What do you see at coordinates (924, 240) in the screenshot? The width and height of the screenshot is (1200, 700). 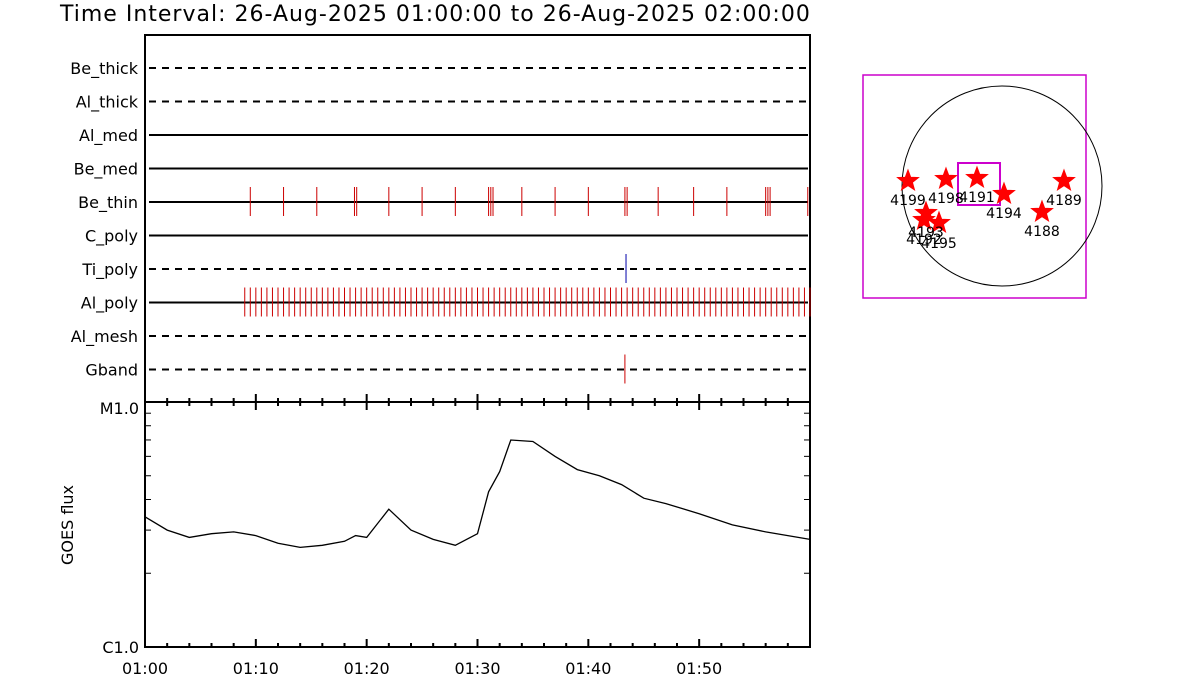 I see `region-label: 4192` at bounding box center [924, 240].